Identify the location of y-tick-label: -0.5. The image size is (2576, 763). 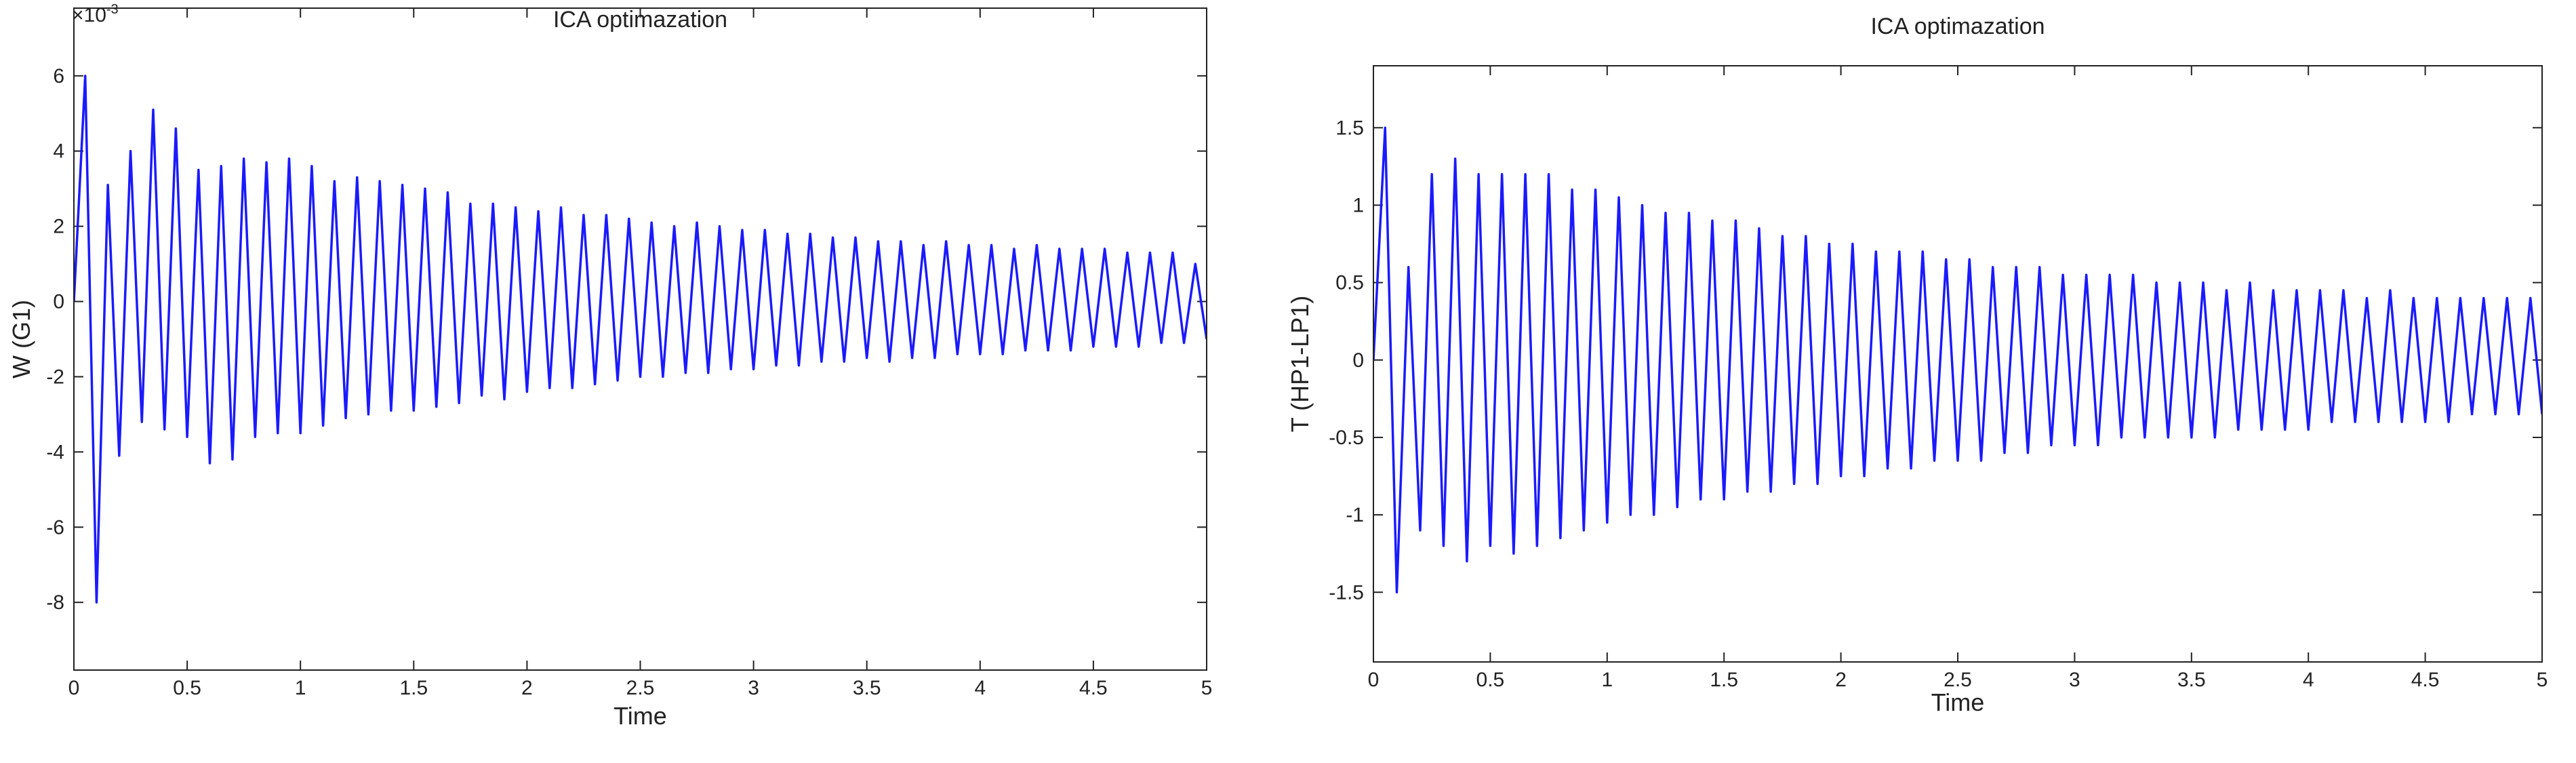
(1346, 438).